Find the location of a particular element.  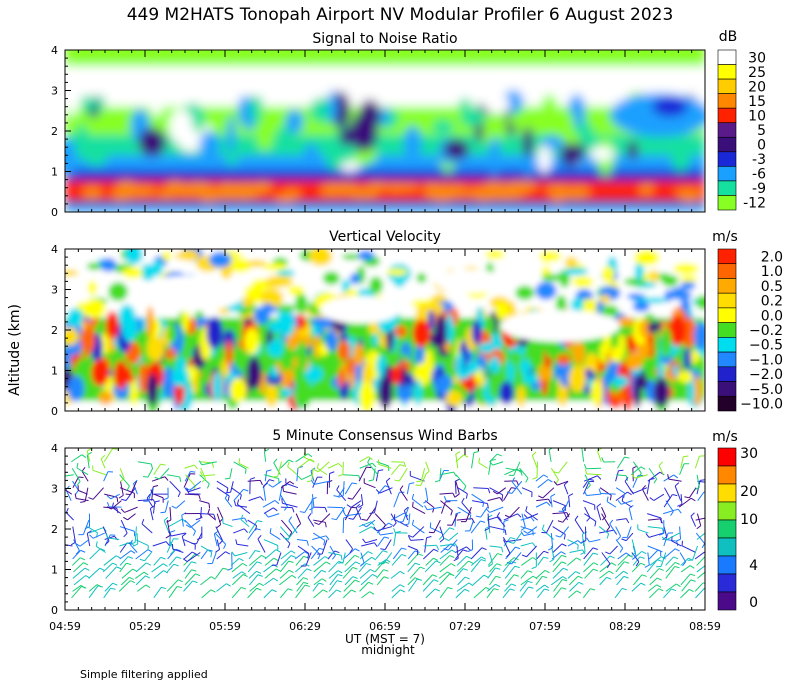

velocity-gap is located at coordinates (470, 281).